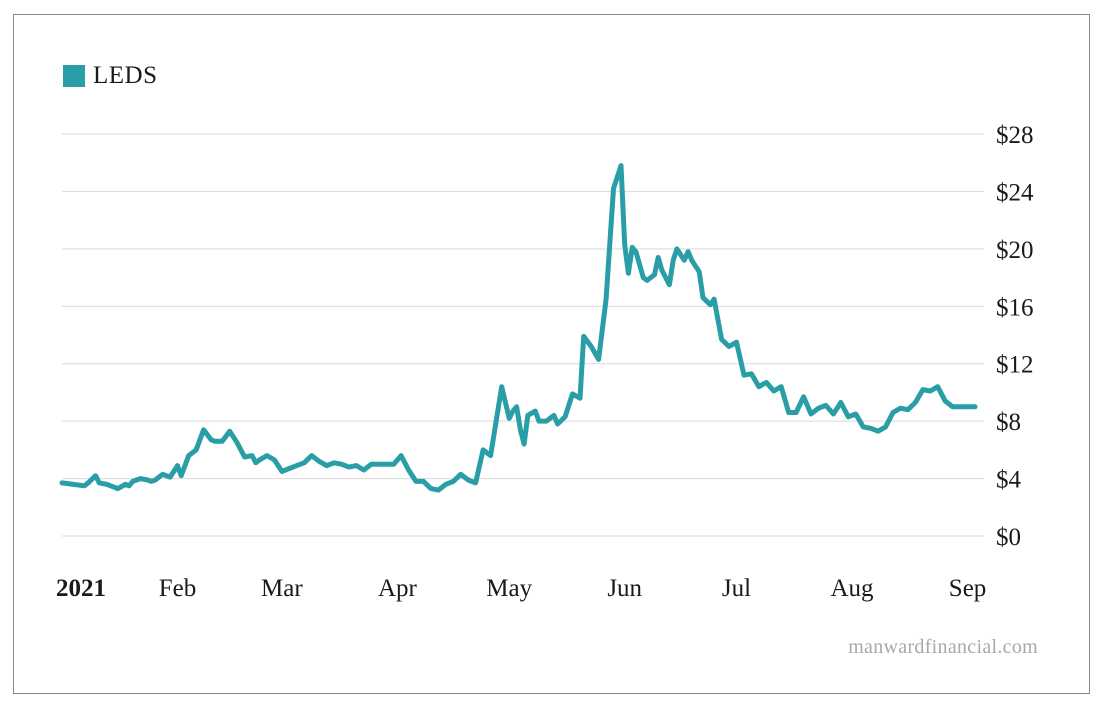  I want to click on y-tick-label: $8, so click(1008, 422).